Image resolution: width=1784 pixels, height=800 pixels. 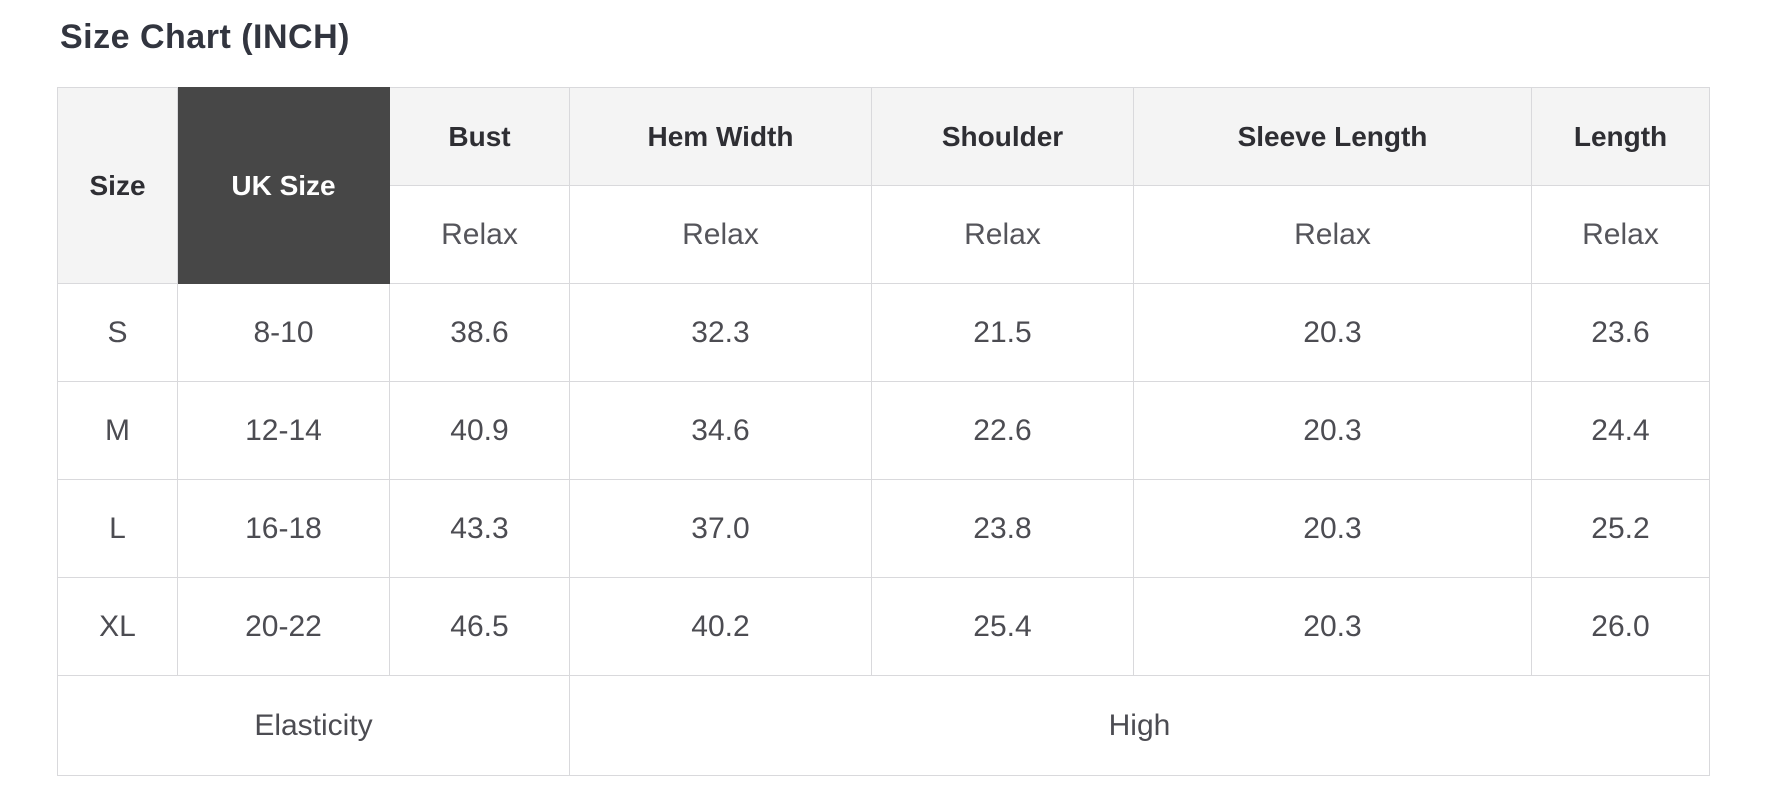 What do you see at coordinates (1332, 234) in the screenshot?
I see `fit-cell-sleeve-length: Relax` at bounding box center [1332, 234].